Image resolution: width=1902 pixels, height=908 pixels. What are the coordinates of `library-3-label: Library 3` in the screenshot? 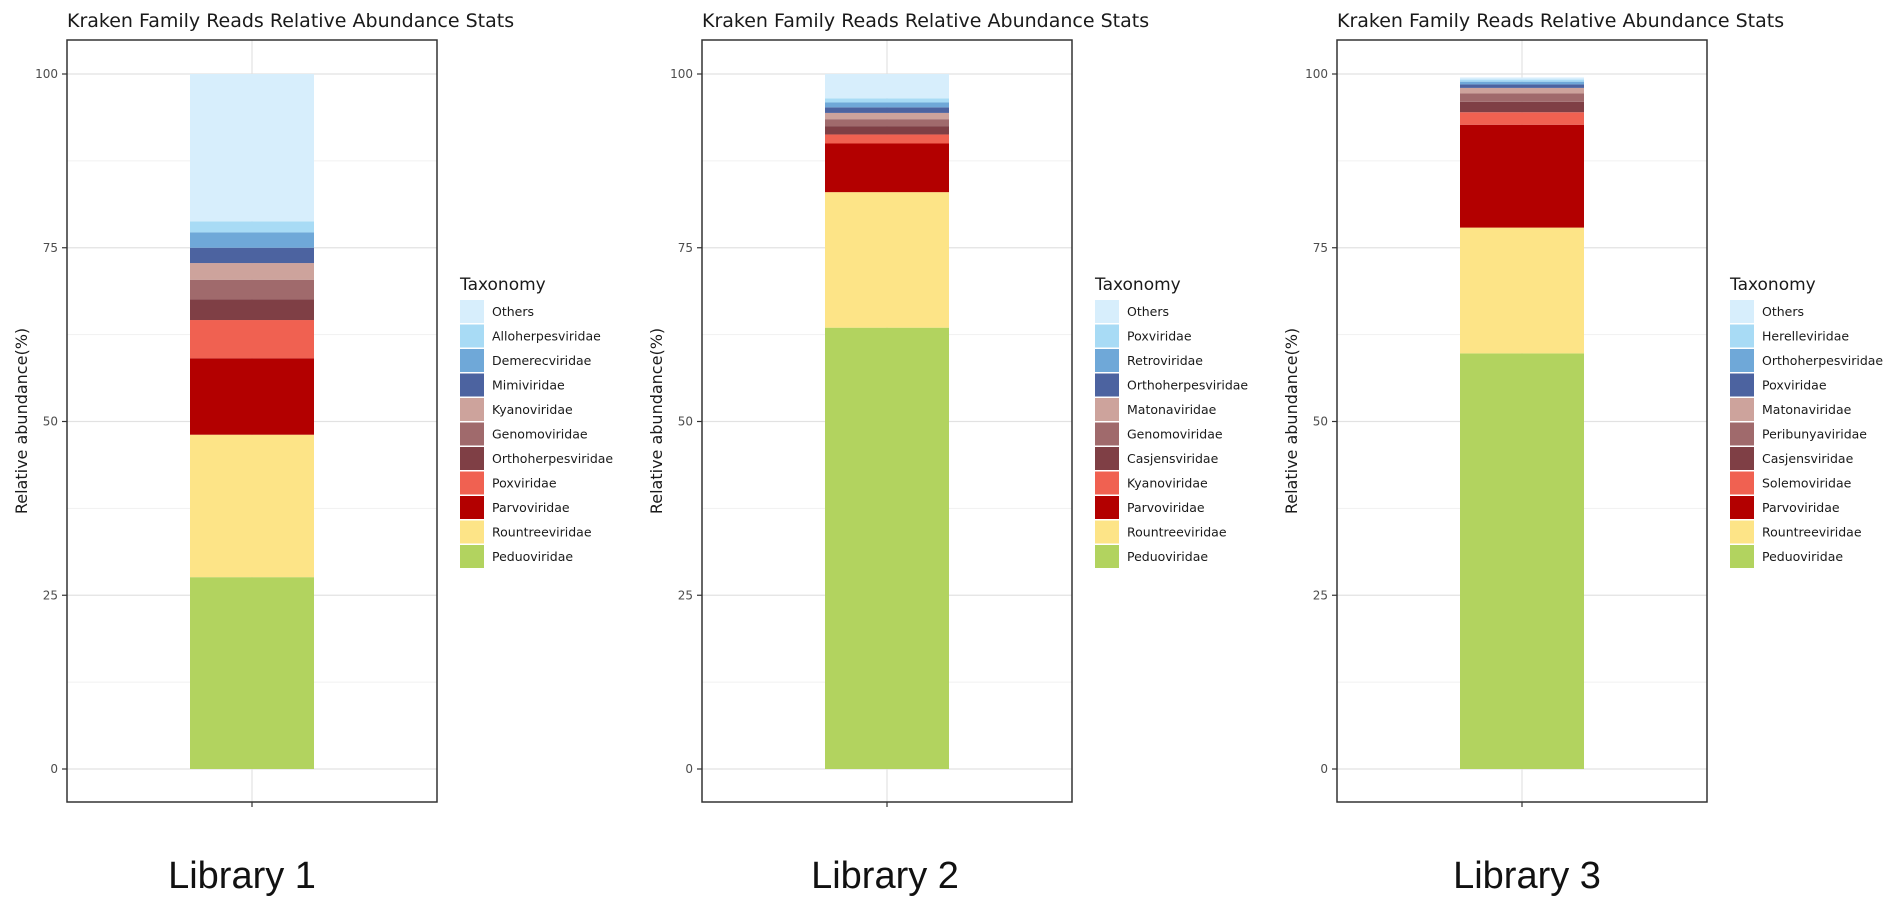 It's located at (1527, 876).